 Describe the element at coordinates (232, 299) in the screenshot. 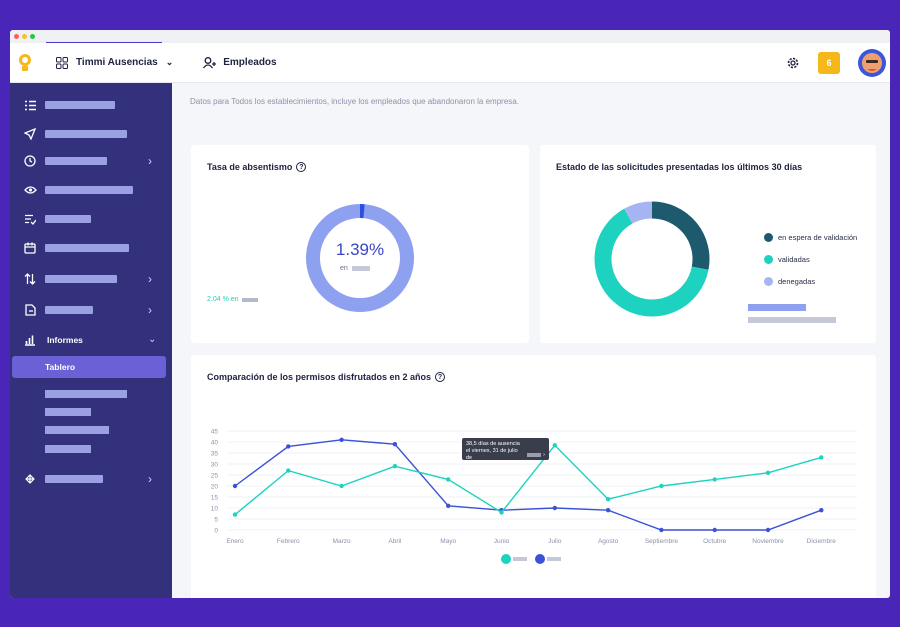

I see `absenteeism-compare: 2.04 % en` at that location.